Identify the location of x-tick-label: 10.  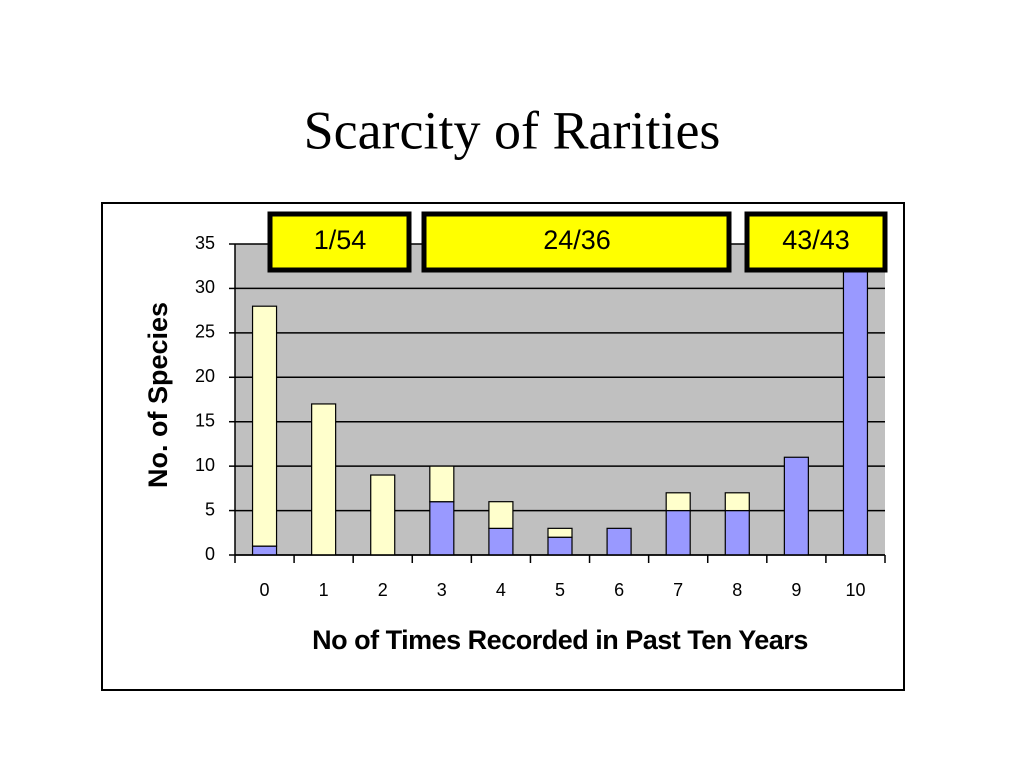
(855, 590).